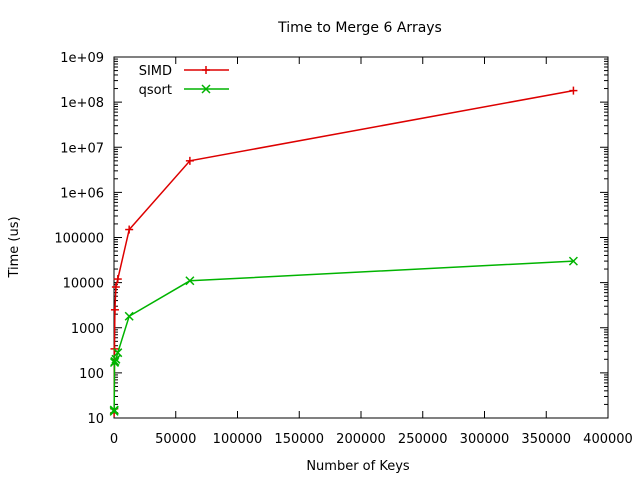 This screenshot has width=640, height=480. What do you see at coordinates (238, 439) in the screenshot?
I see `x-tick-label-2: 100000` at bounding box center [238, 439].